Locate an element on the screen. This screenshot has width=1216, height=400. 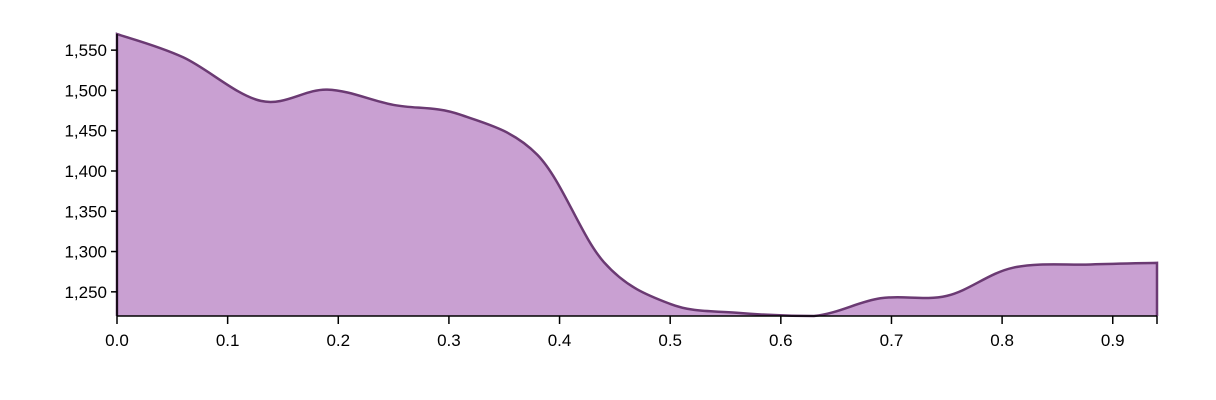
y-tick-label: 1,250 is located at coordinates (85, 292).